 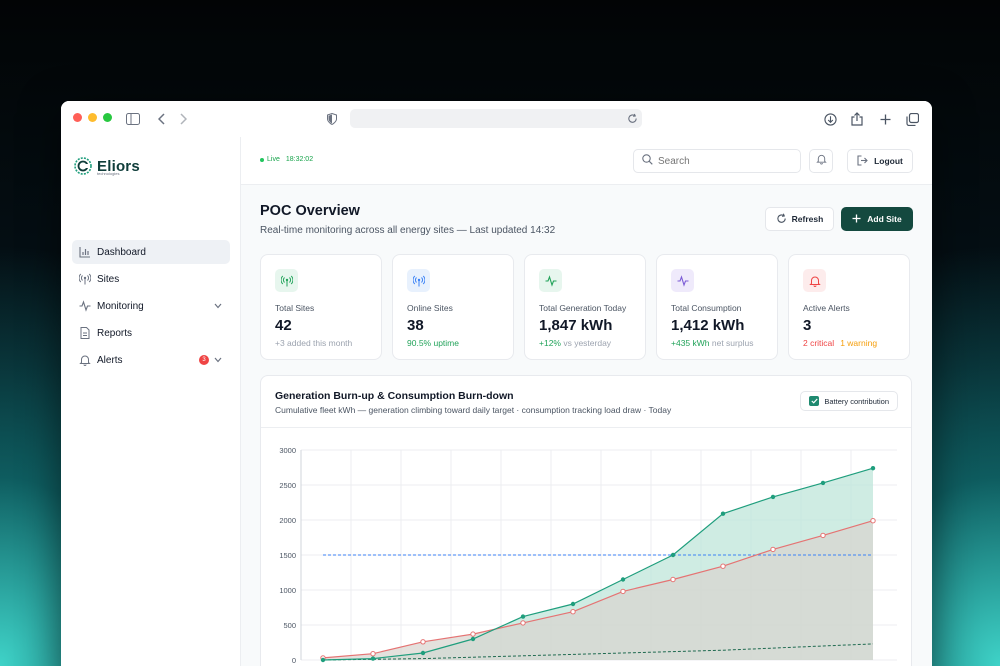 I want to click on bar-chart-icon, so click(x=85, y=252).